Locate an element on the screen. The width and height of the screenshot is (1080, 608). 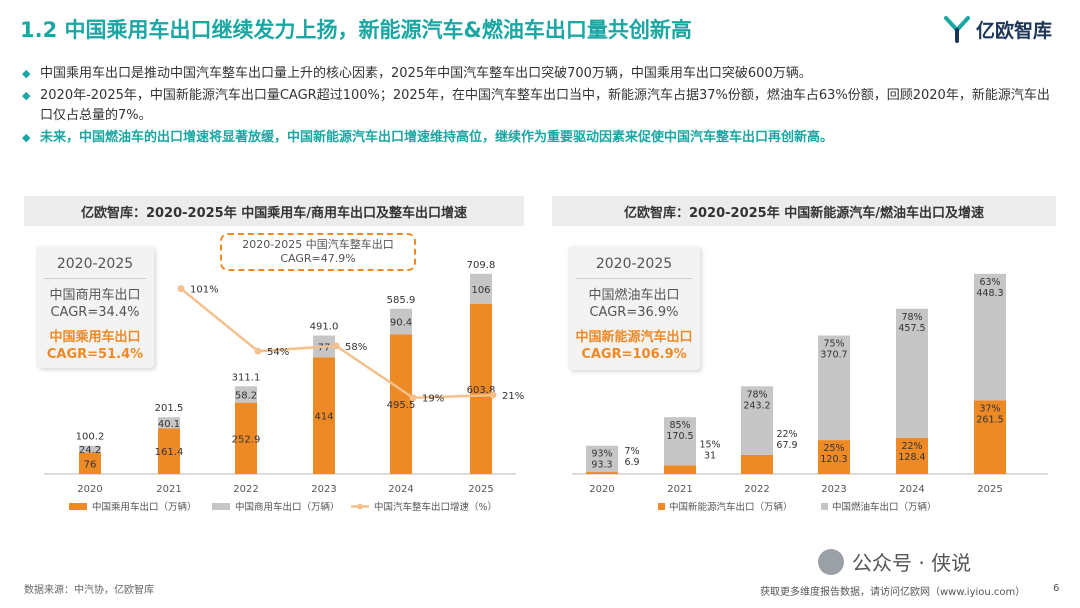
legend-swatch-ice is located at coordinates (824, 506).